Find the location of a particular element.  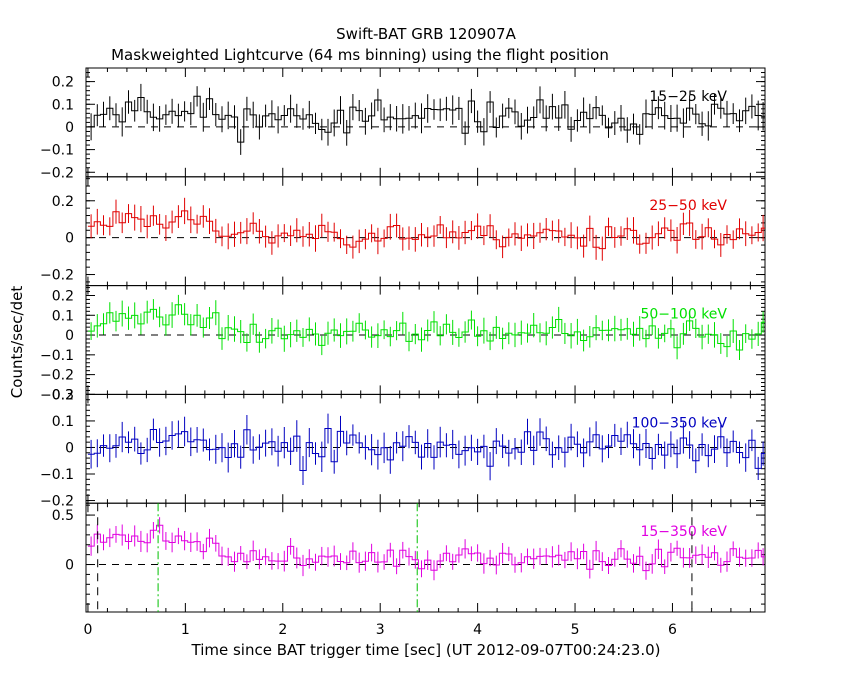

x-tick-label: 4 is located at coordinates (477, 630).